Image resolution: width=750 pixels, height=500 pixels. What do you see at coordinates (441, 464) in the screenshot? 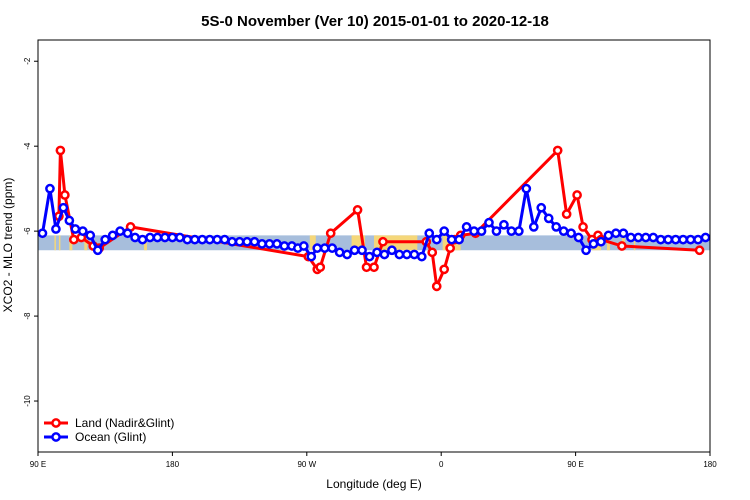
I see `x-tick-label-3: 0` at bounding box center [441, 464].